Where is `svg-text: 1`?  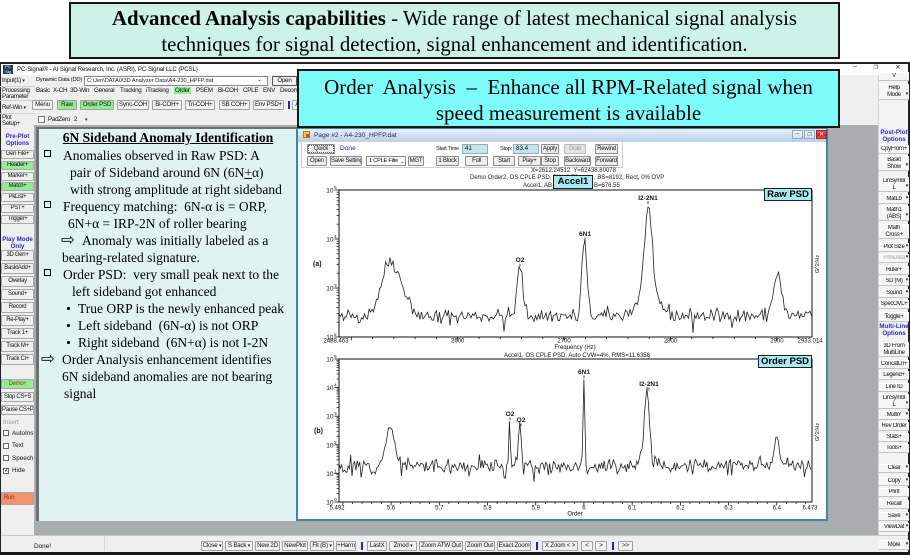
svg-text: 1 is located at coordinates (335, 471).